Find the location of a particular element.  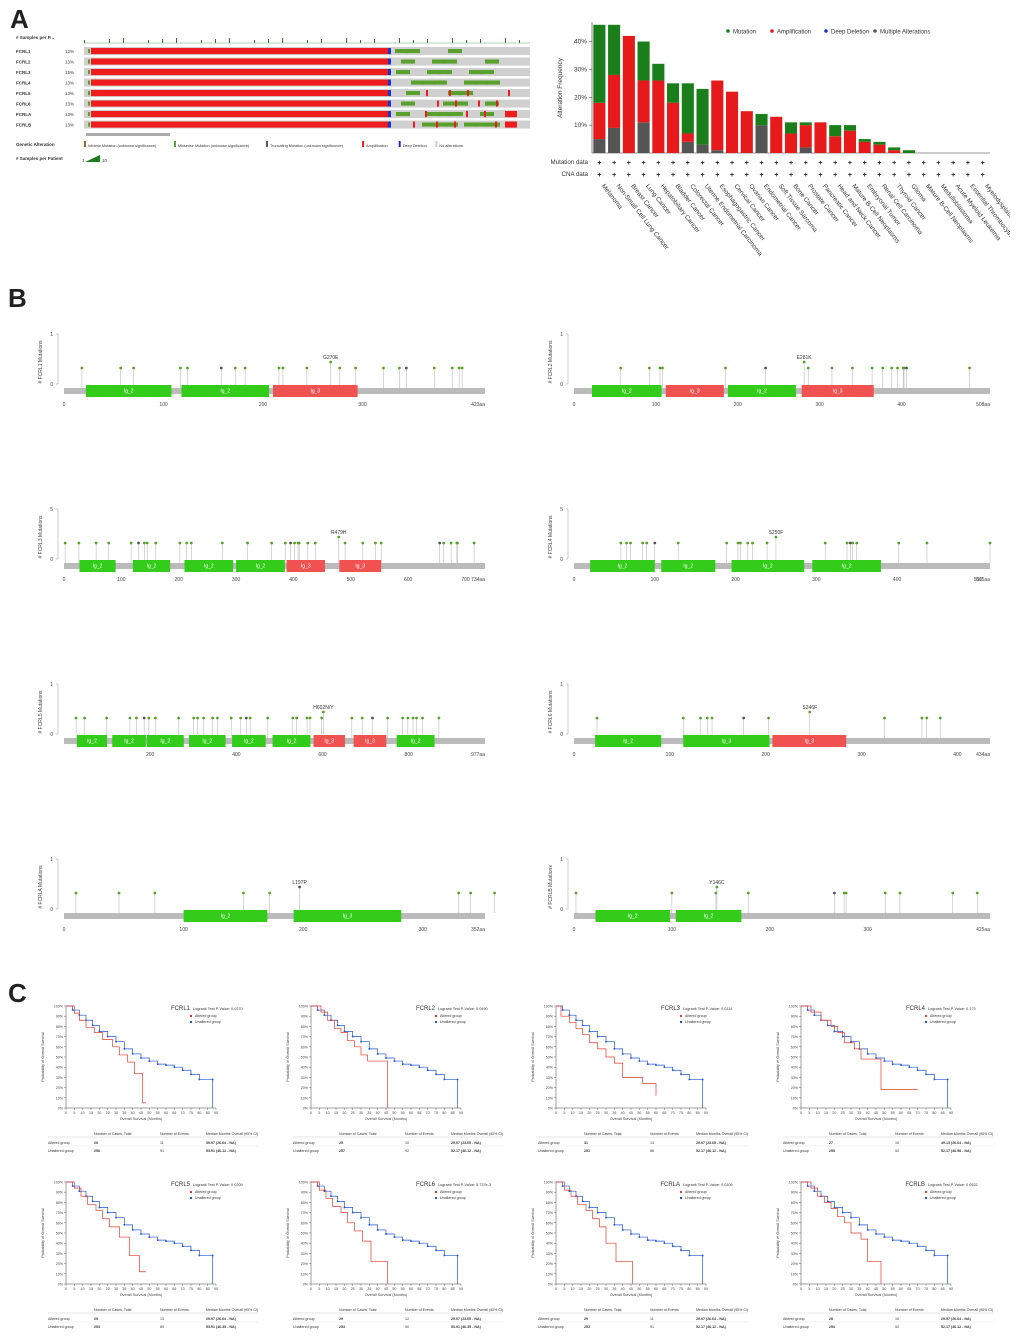

km-x-tick-label: 65 is located at coordinates (419, 1289).